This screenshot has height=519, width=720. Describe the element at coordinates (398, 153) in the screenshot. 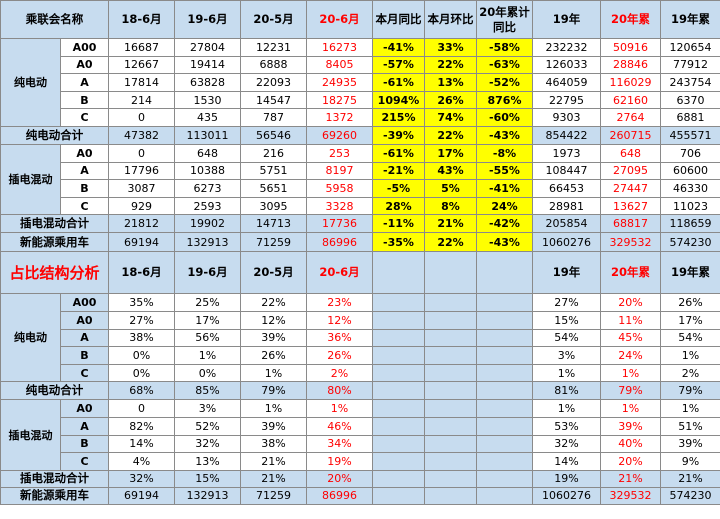

I see `cell: -61%` at that location.